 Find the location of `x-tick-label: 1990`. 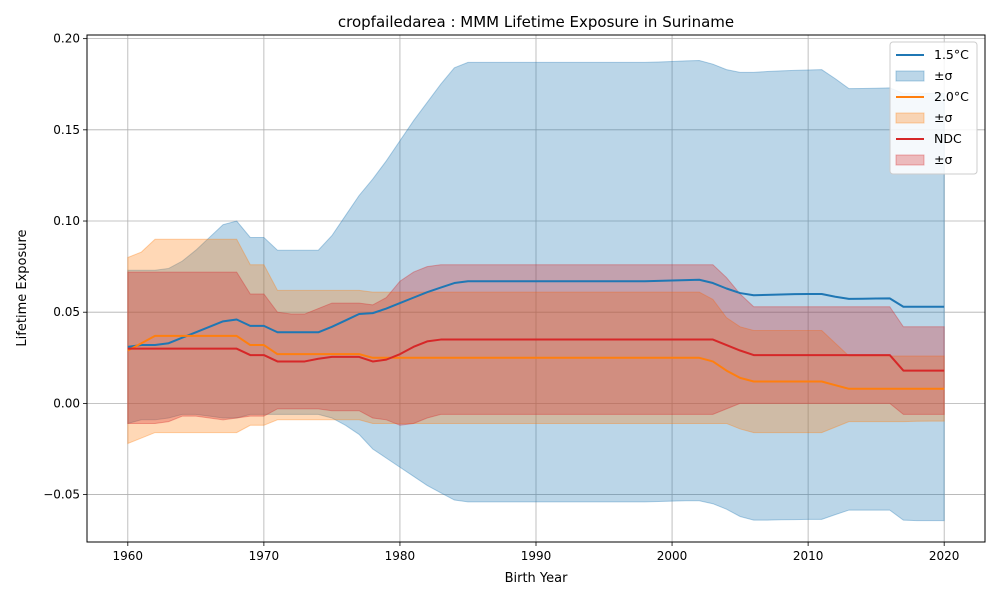

x-tick-label: 1990 is located at coordinates (536, 556).